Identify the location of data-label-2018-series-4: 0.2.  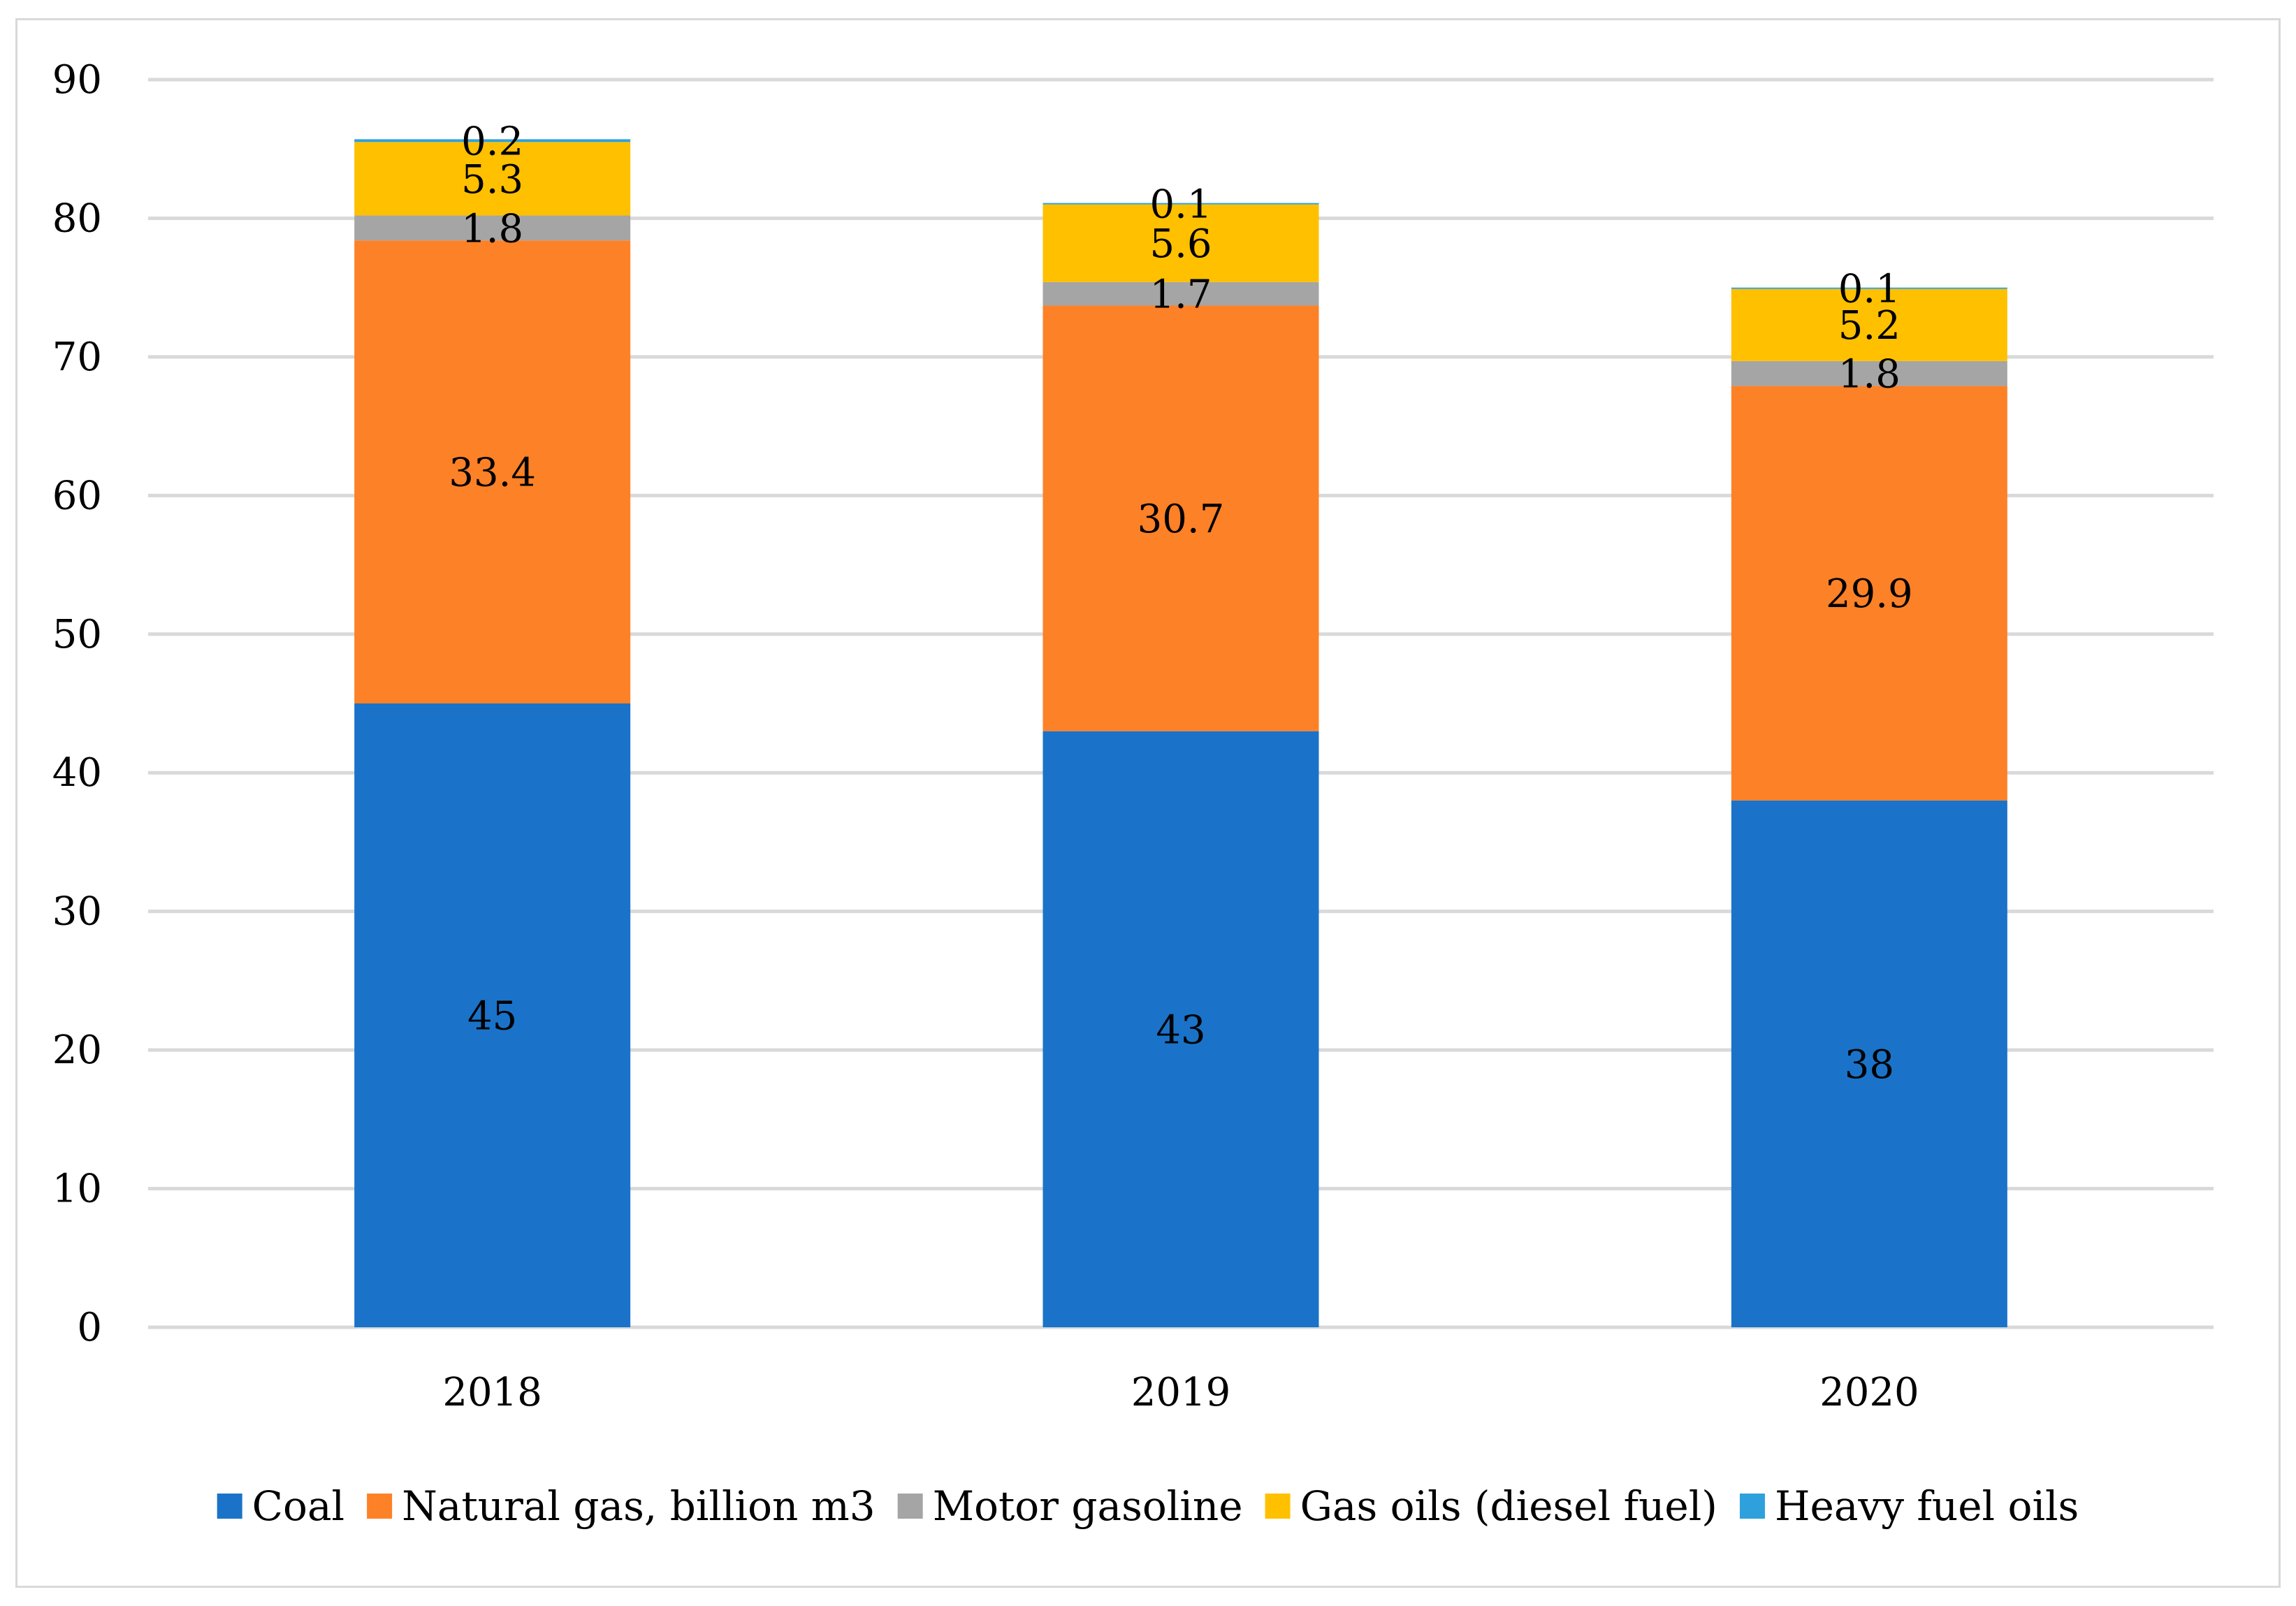
(492, 141).